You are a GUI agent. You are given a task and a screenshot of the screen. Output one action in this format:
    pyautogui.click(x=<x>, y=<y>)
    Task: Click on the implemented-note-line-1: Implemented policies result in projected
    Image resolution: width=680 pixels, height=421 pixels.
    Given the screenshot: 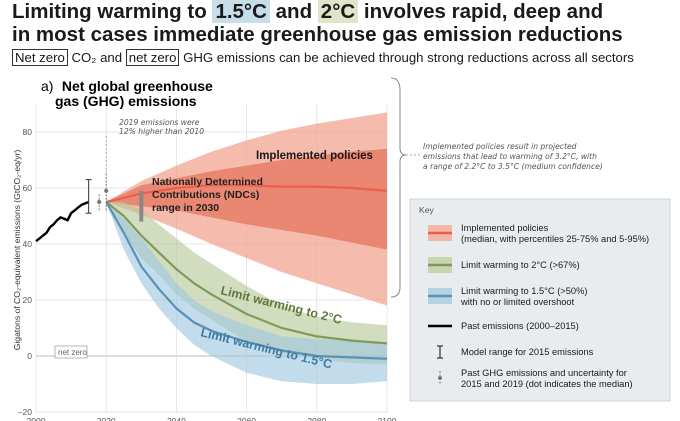 What is the action you would take?
    pyautogui.click(x=500, y=146)
    